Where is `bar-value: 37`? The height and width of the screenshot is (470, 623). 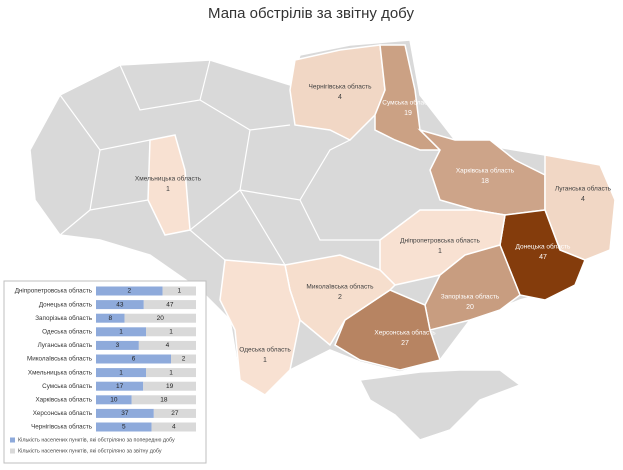
bar-value: 37 is located at coordinates (125, 413).